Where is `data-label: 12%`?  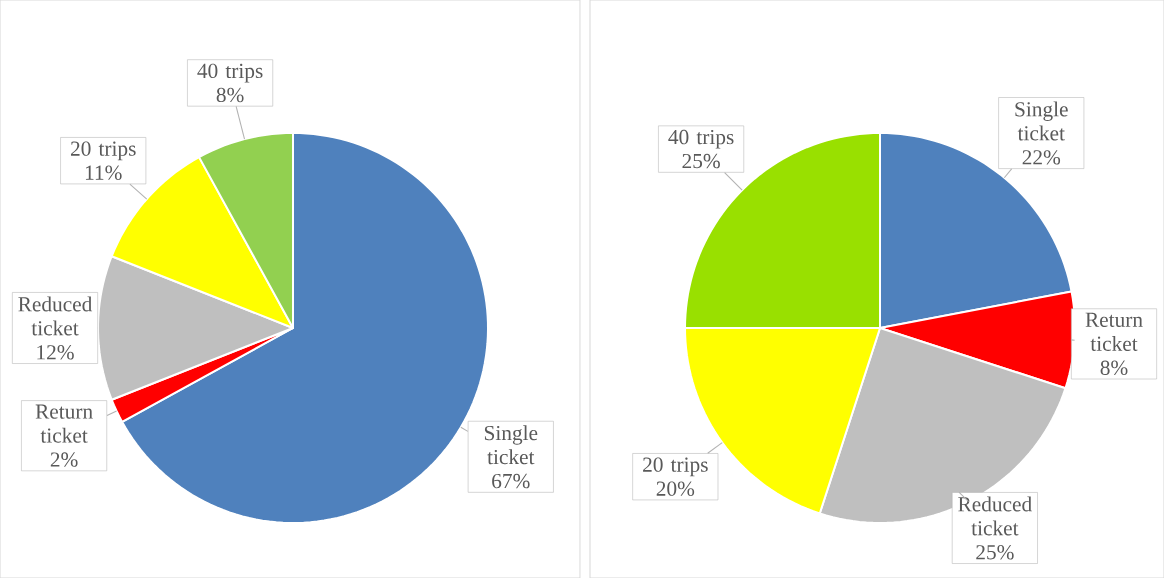
data-label: 12% is located at coordinates (55, 352).